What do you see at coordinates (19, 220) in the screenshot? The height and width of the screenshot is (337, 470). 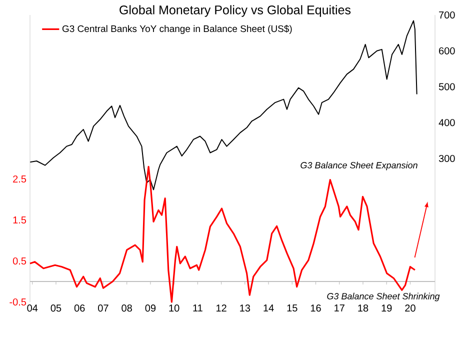 I see `y-tick-label: 1.5` at bounding box center [19, 220].